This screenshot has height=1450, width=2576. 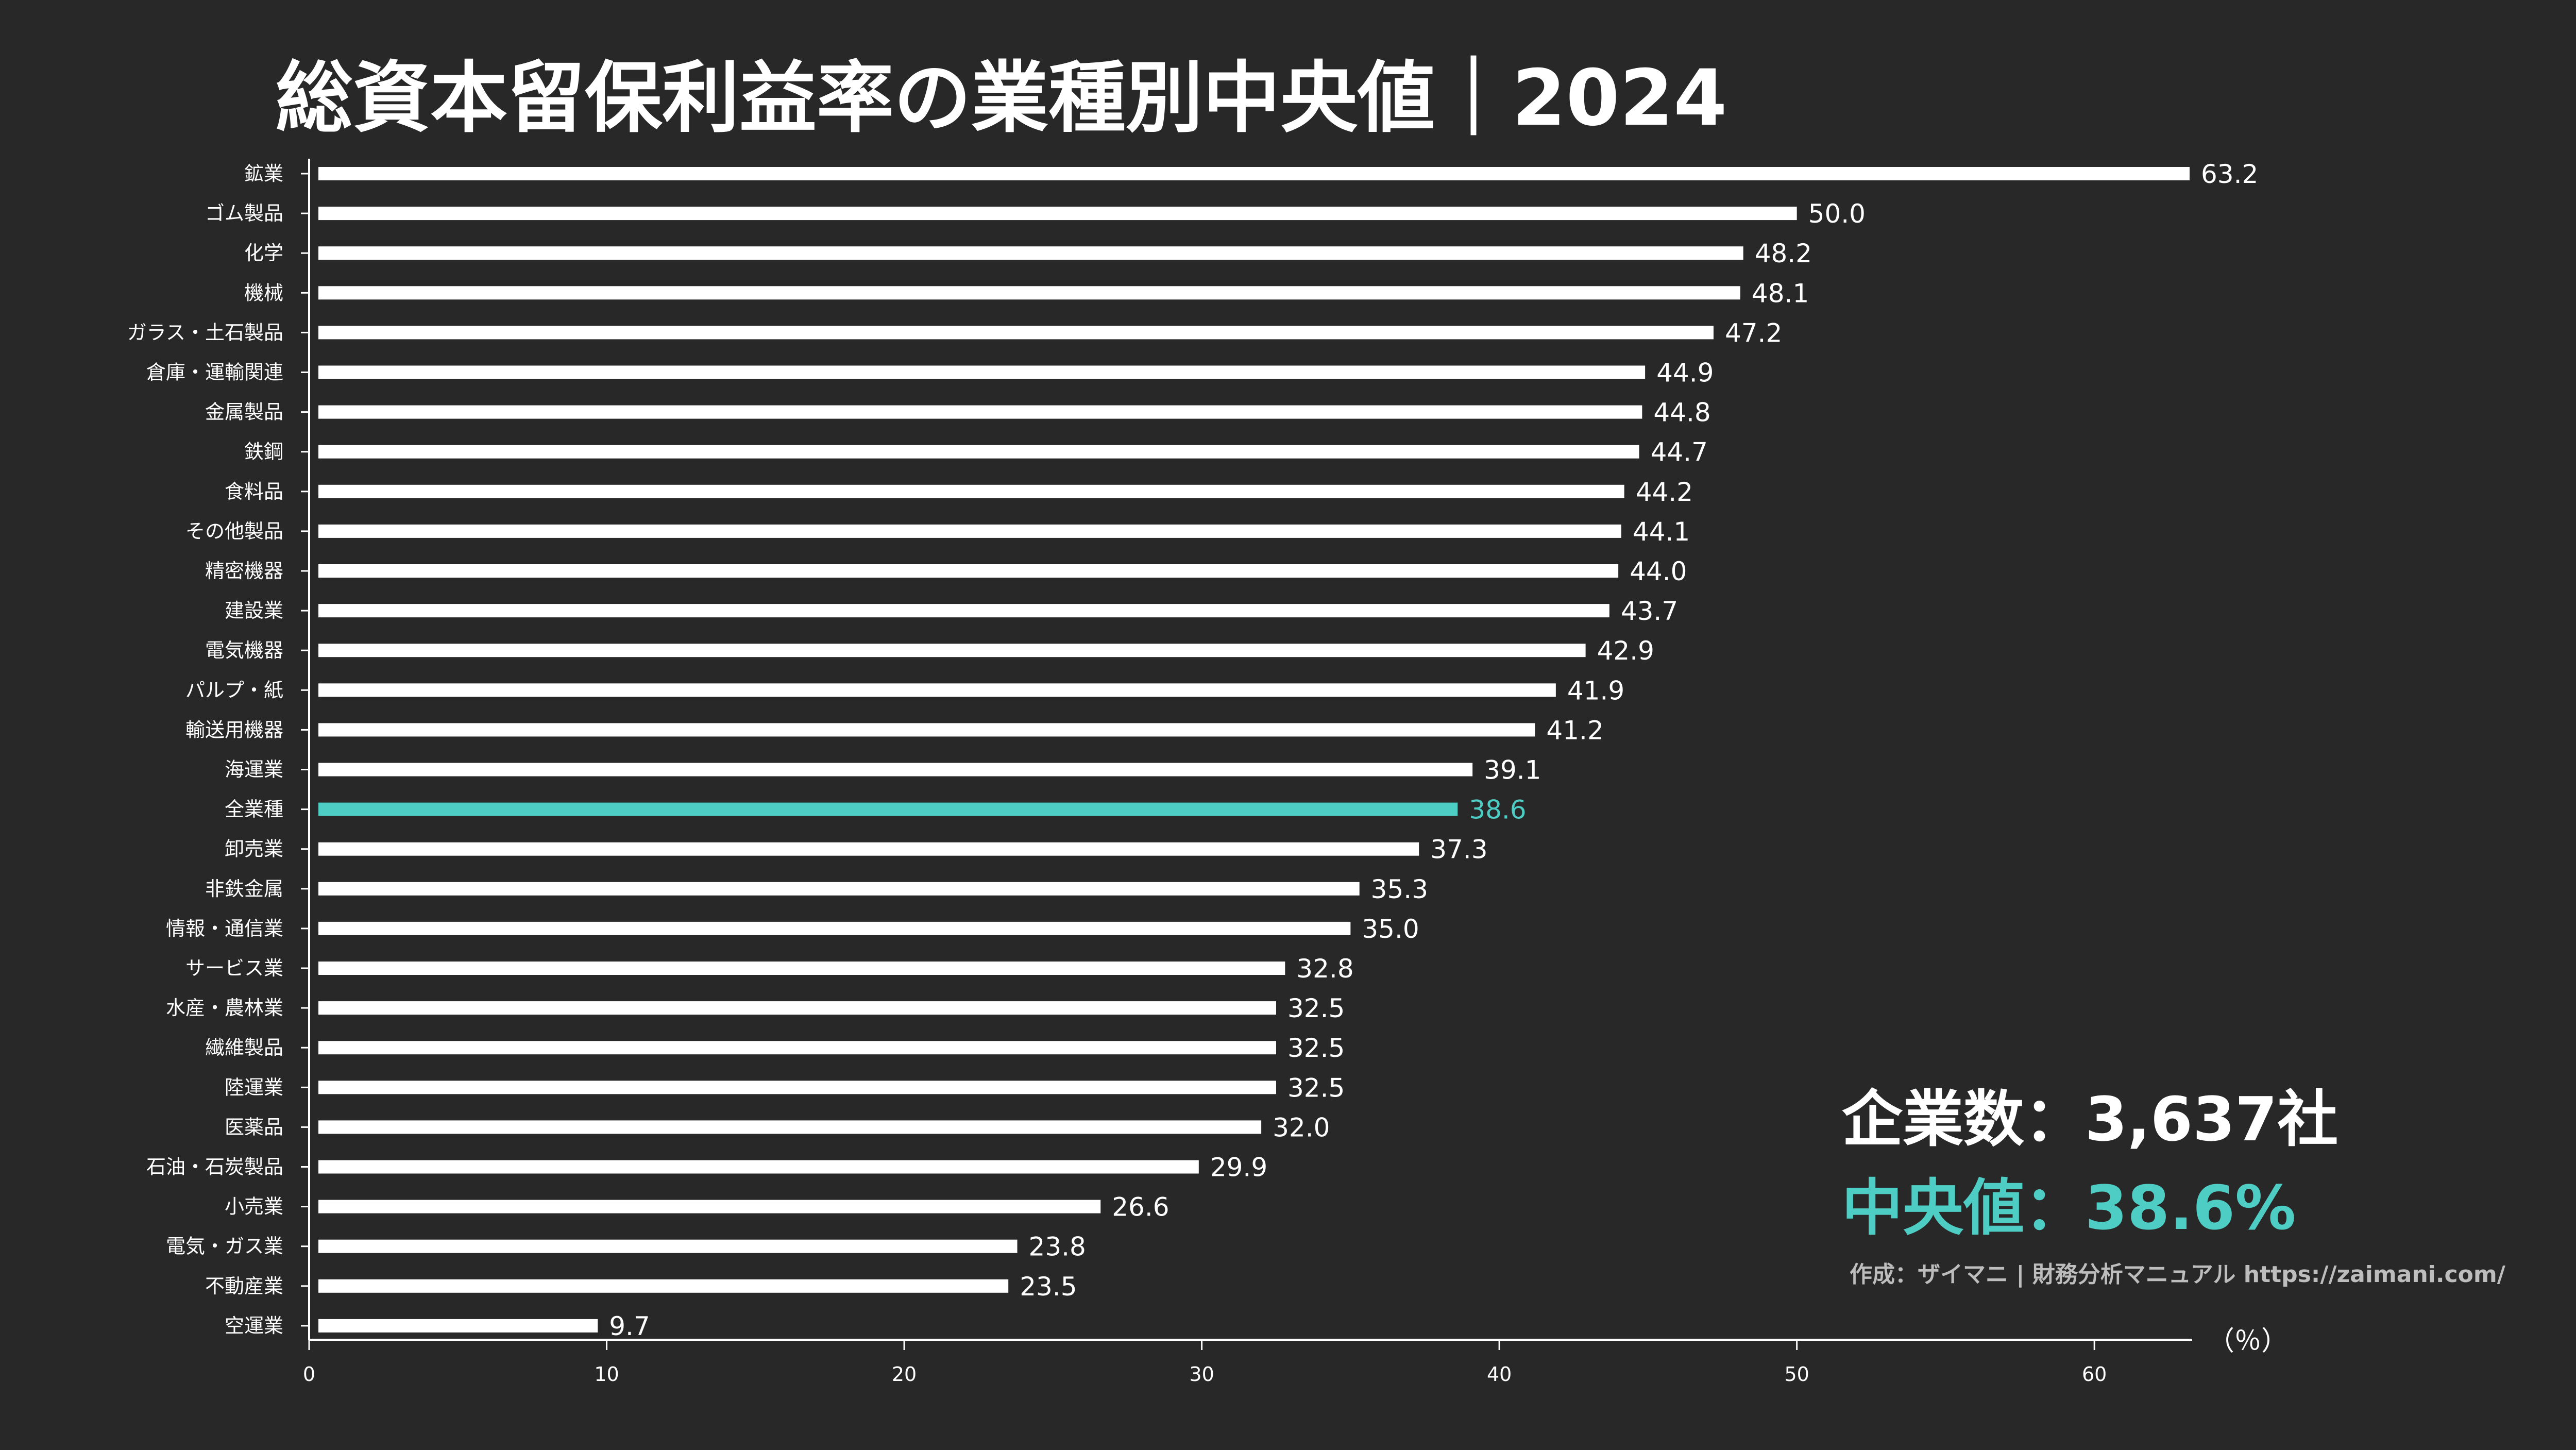 What do you see at coordinates (225, 1008) in the screenshot?
I see `category-label: 水産・農林業` at bounding box center [225, 1008].